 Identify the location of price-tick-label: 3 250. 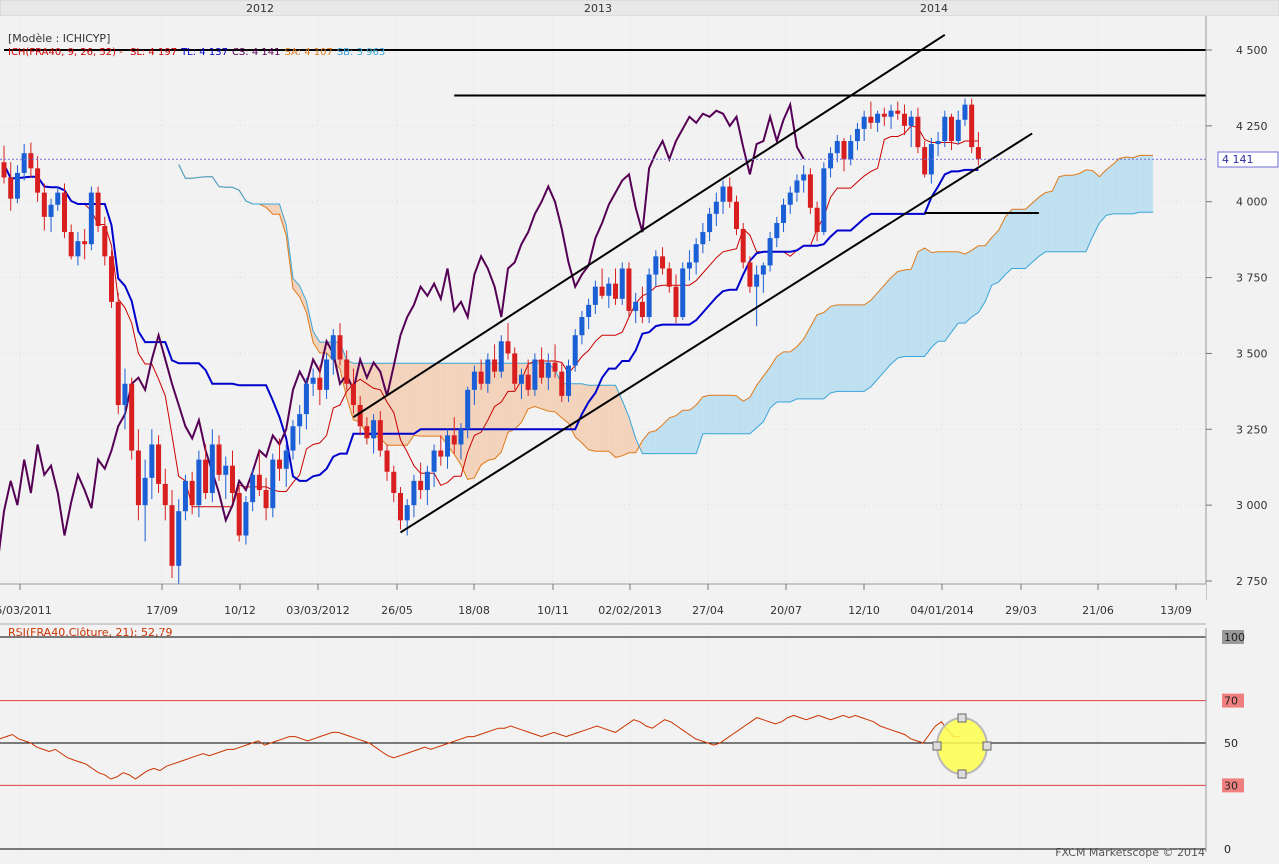
(1252, 429).